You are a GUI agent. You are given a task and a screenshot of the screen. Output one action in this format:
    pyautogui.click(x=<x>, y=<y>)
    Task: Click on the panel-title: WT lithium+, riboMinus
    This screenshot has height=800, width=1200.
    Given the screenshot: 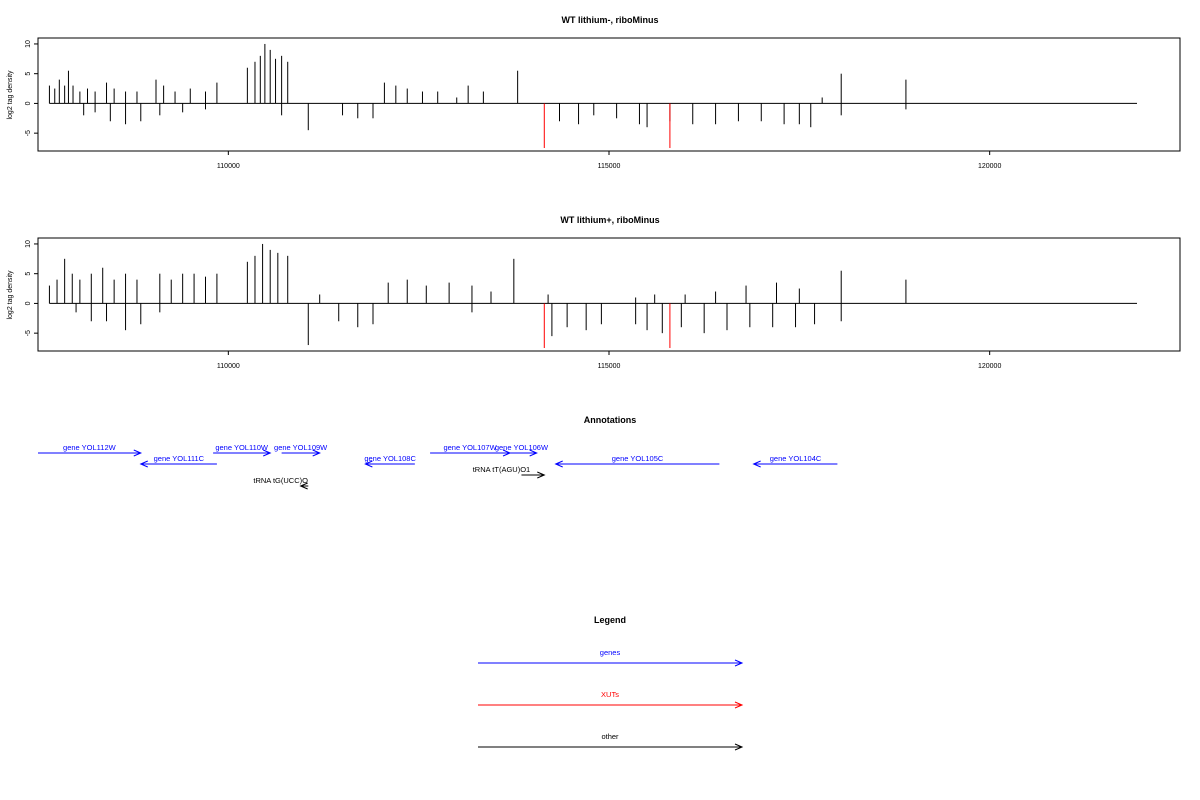 What is the action you would take?
    pyautogui.click(x=609, y=220)
    